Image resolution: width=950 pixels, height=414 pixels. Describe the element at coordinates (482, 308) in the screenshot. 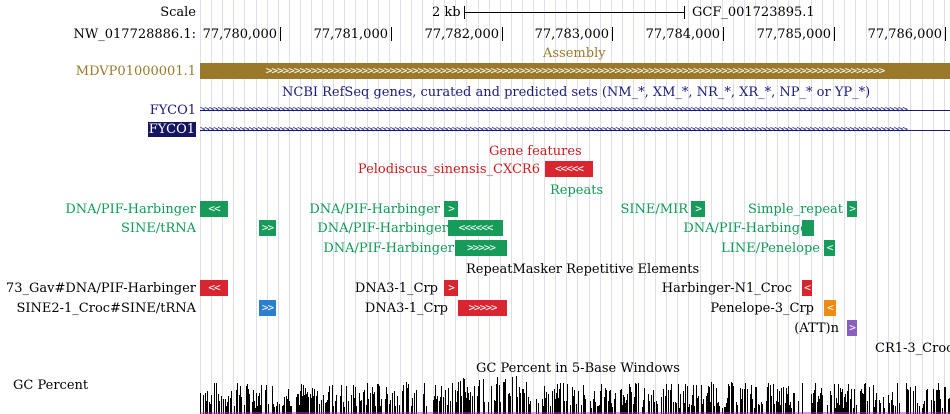

I see `repeatmasker-feature: >>>>>` at that location.